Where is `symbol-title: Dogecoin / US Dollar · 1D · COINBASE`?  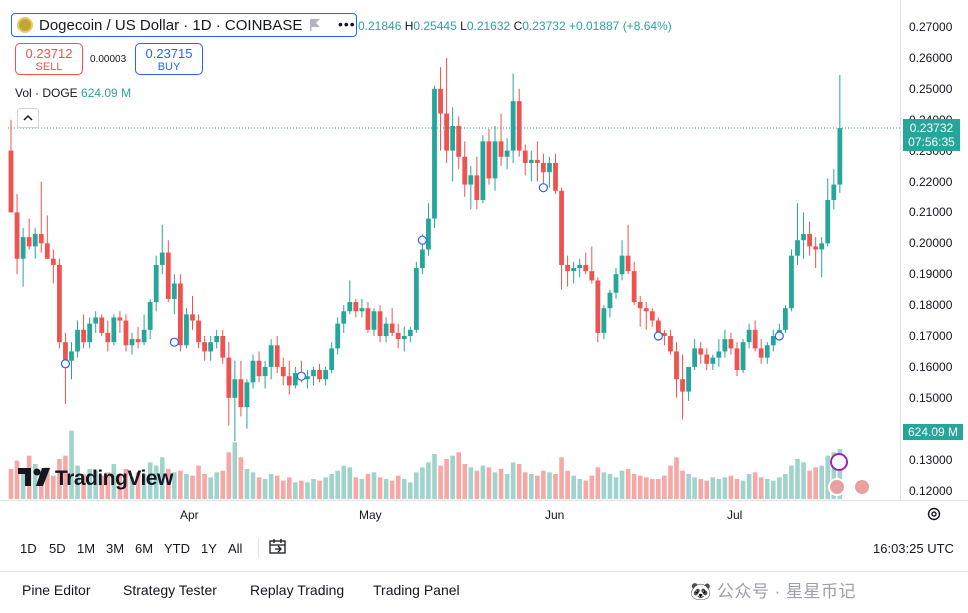 symbol-title: Dogecoin / US Dollar · 1D · COINBASE is located at coordinates (171, 25).